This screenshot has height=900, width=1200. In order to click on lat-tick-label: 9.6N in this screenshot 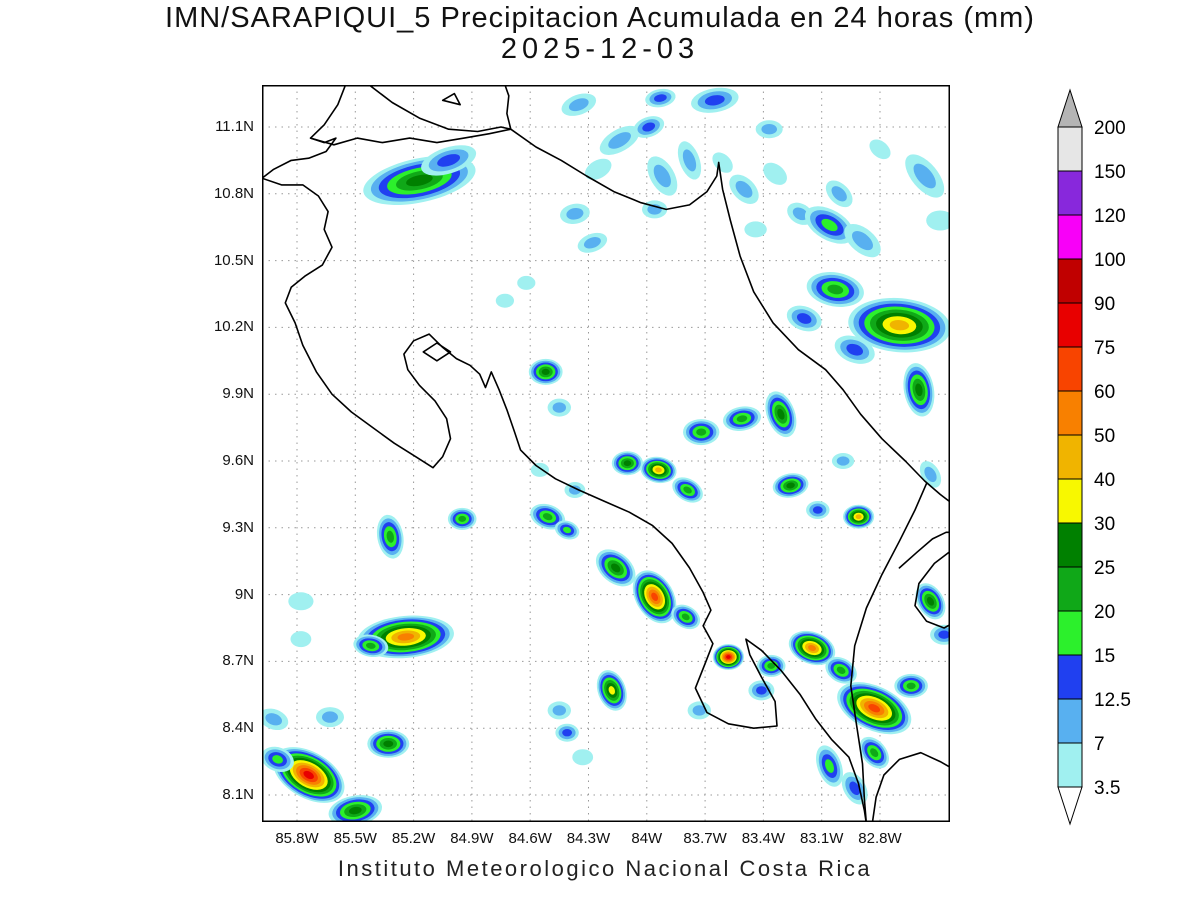, I will do `click(238, 460)`.